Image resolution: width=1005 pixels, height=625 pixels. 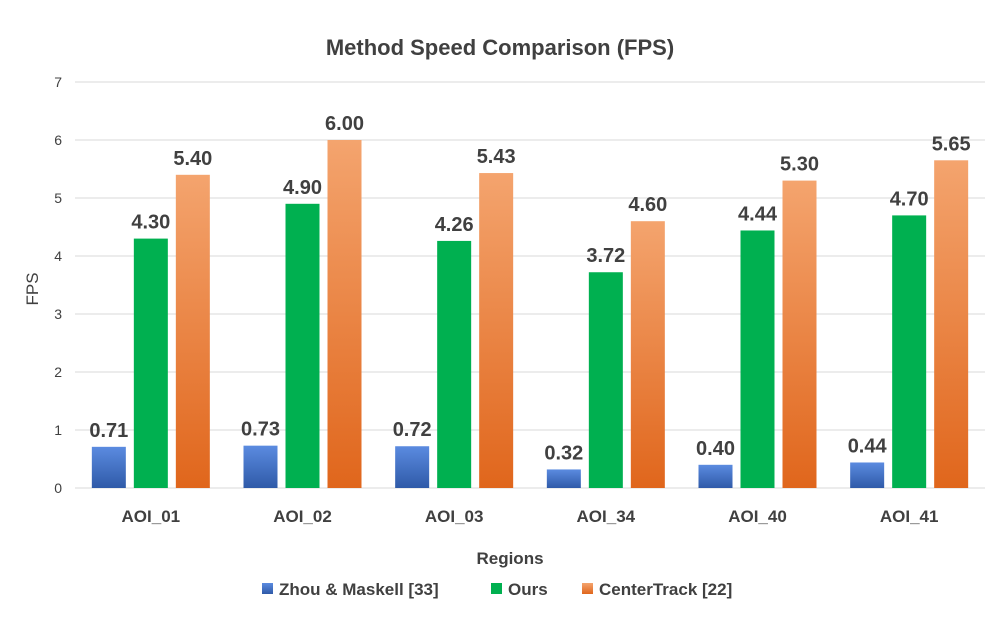 I want to click on y-tick-label: 1, so click(x=58, y=430).